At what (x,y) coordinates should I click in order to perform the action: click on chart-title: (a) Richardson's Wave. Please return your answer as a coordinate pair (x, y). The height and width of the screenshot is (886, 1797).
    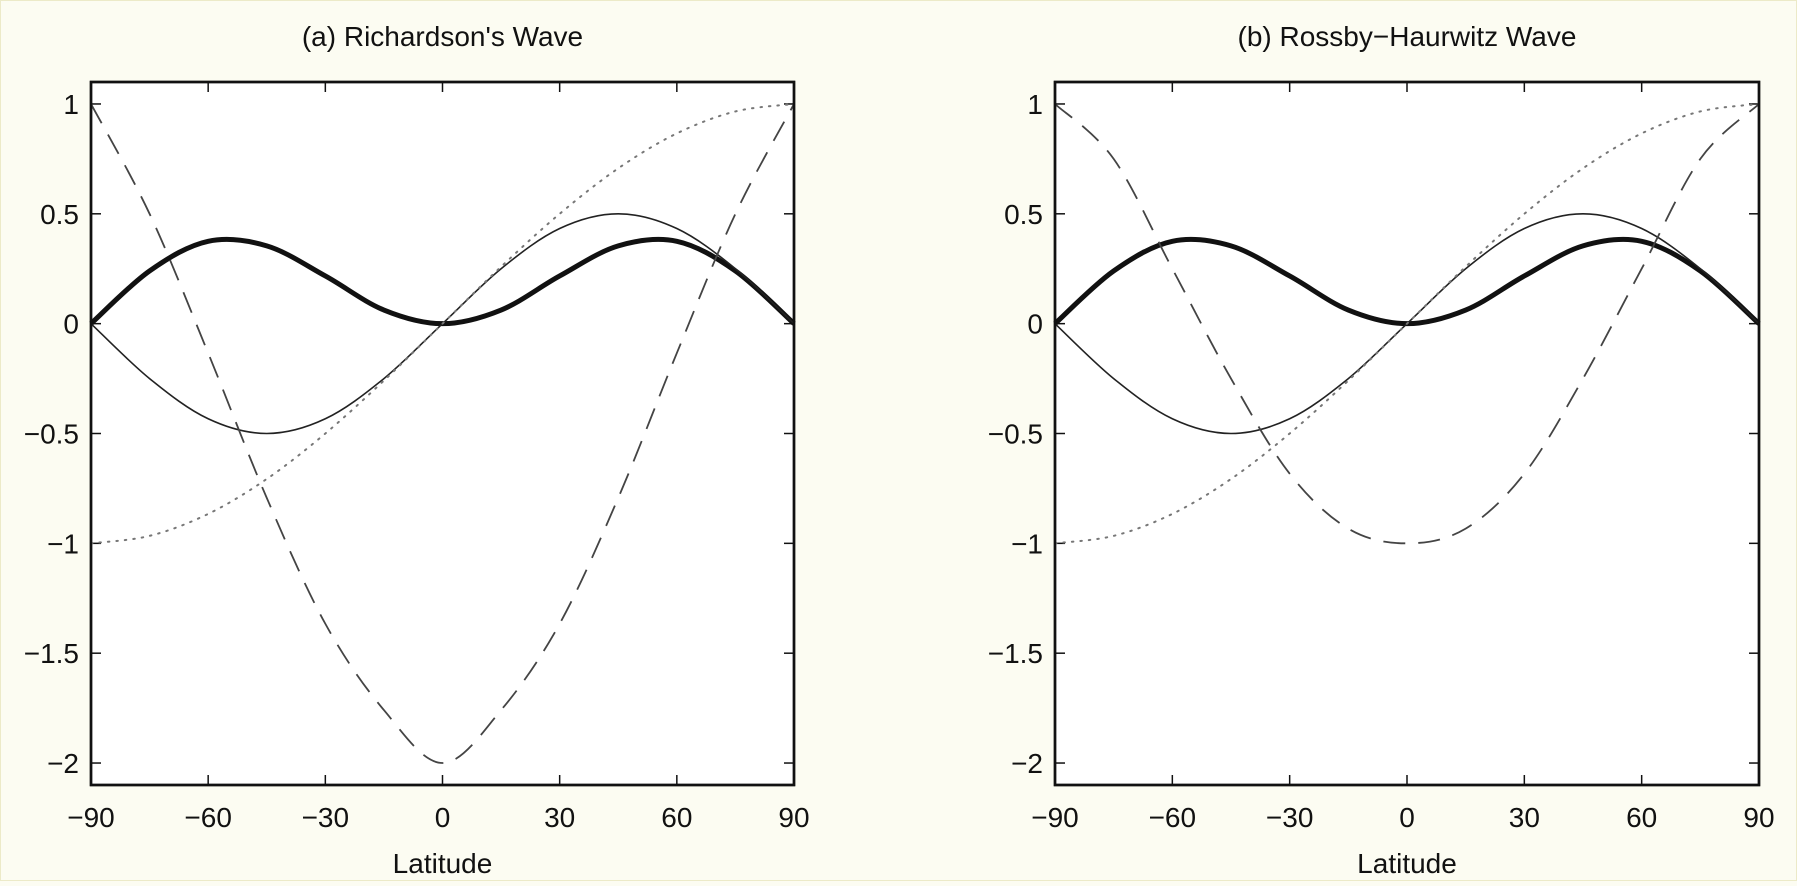
    Looking at the image, I should click on (442, 36).